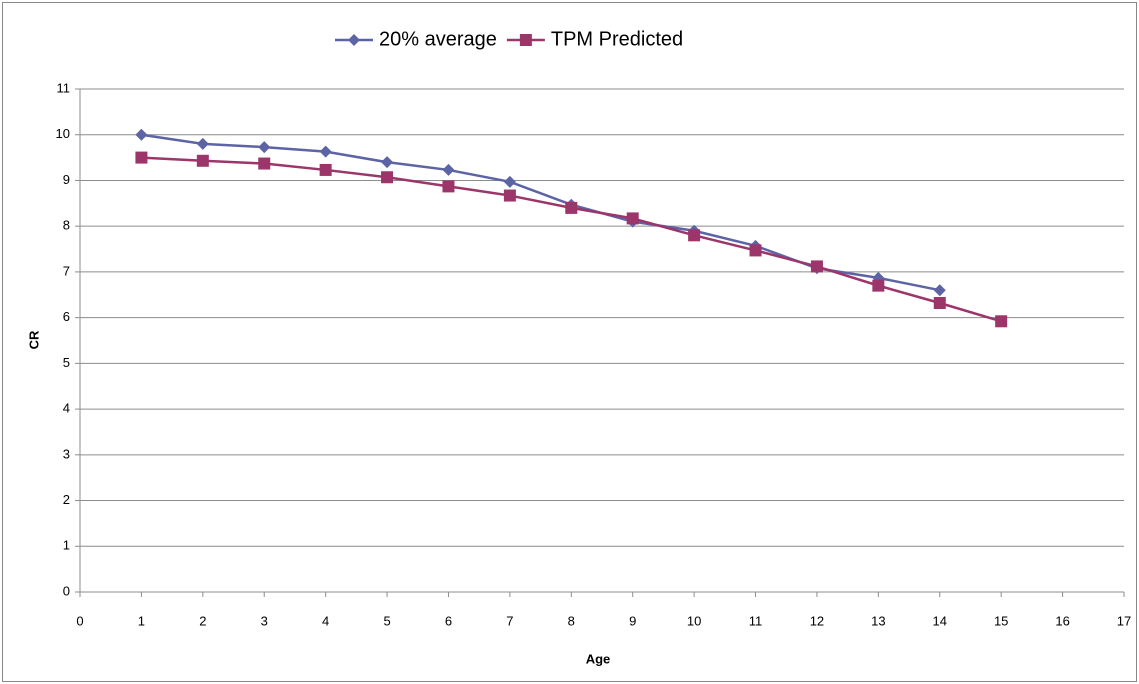  What do you see at coordinates (66, 453) in the screenshot?
I see `y-tick-label: 3` at bounding box center [66, 453].